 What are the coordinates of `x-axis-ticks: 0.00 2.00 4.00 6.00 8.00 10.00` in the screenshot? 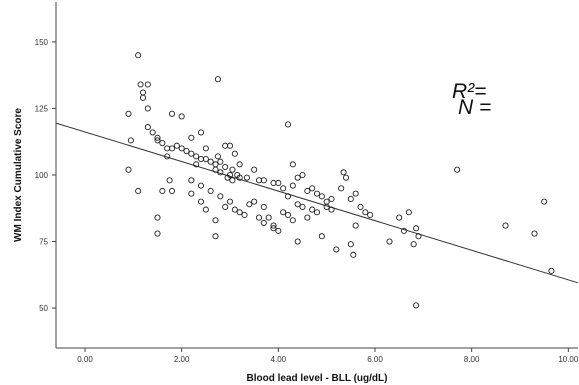 It's located at (328, 356).